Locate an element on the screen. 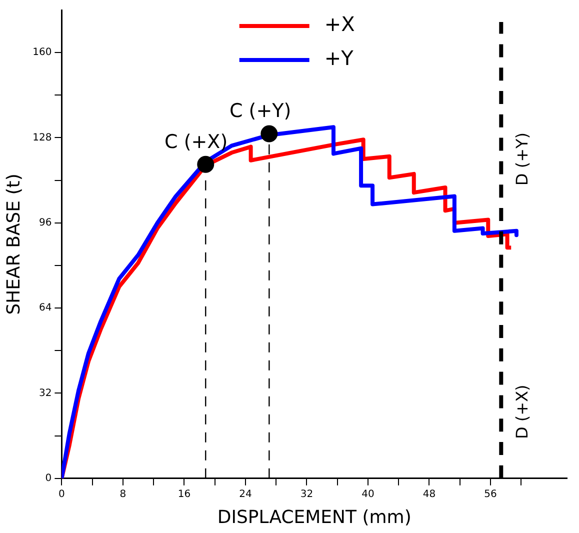 This screenshot has width=579, height=533. x-axis-title: DISPLACEMENT (mm) is located at coordinates (314, 517).